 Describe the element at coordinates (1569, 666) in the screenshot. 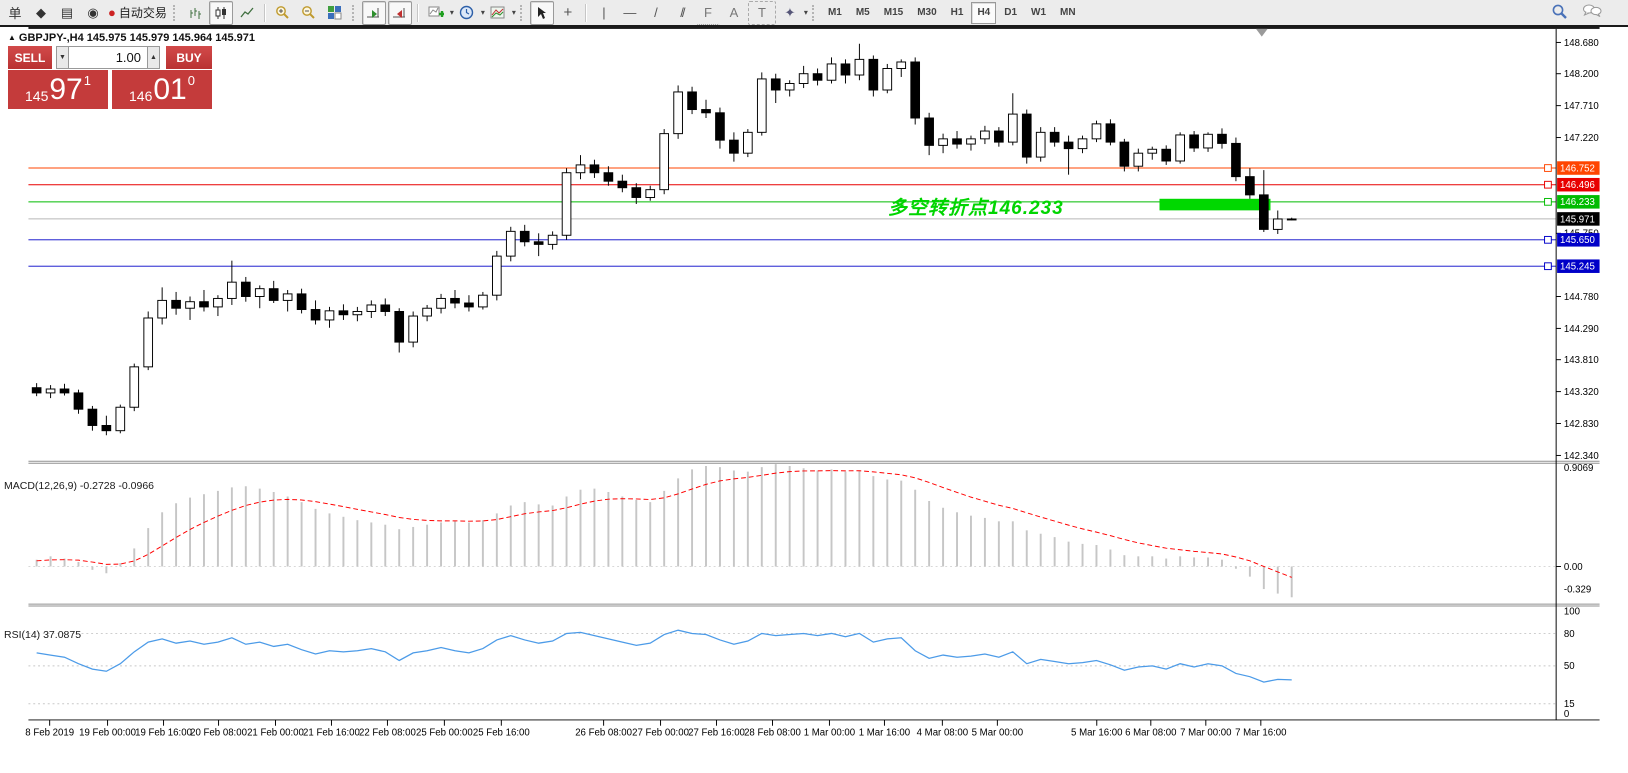

I see `svg-text: 50` at that location.